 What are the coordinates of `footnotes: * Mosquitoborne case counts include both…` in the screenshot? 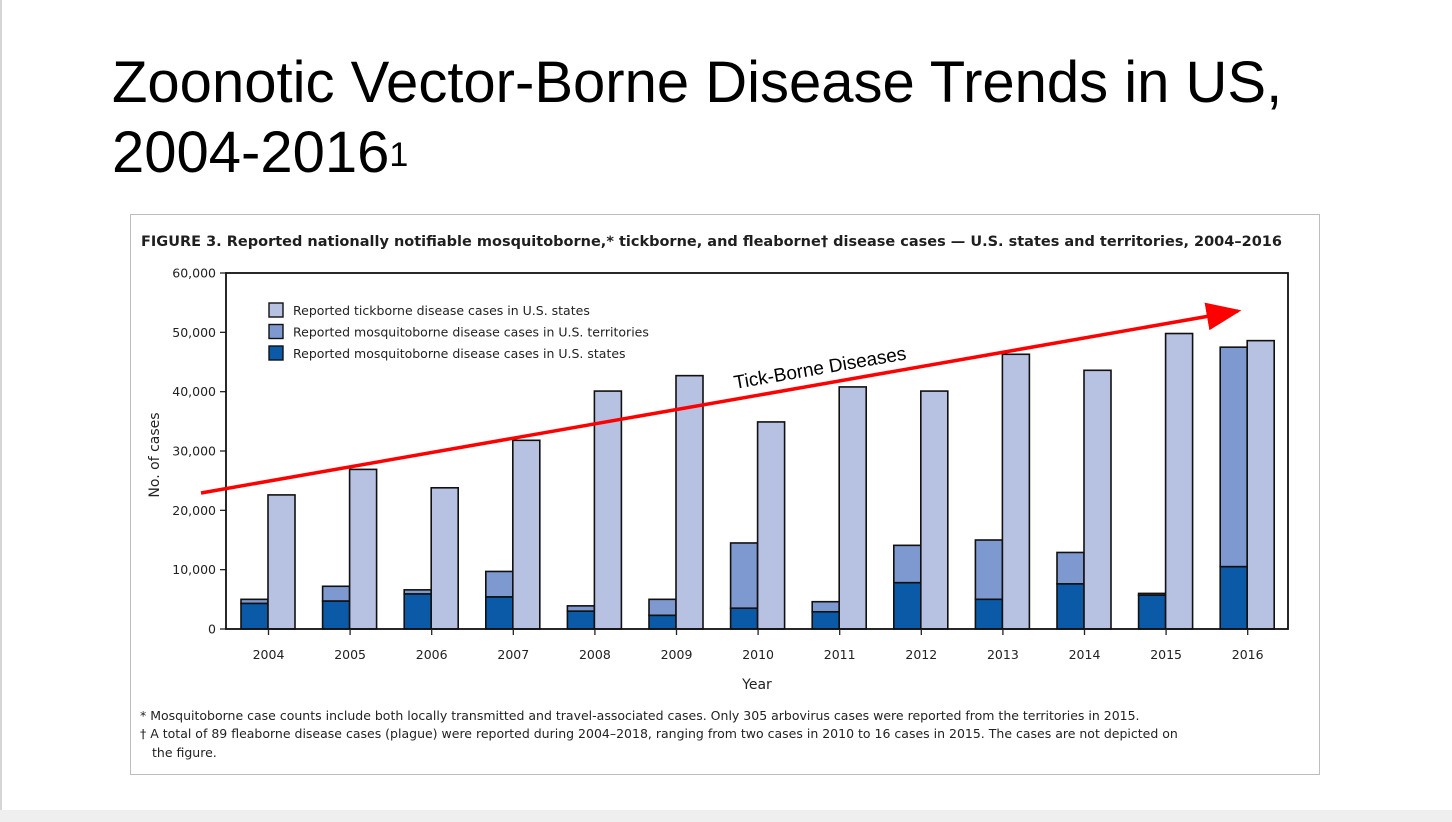 It's located at (659, 734).